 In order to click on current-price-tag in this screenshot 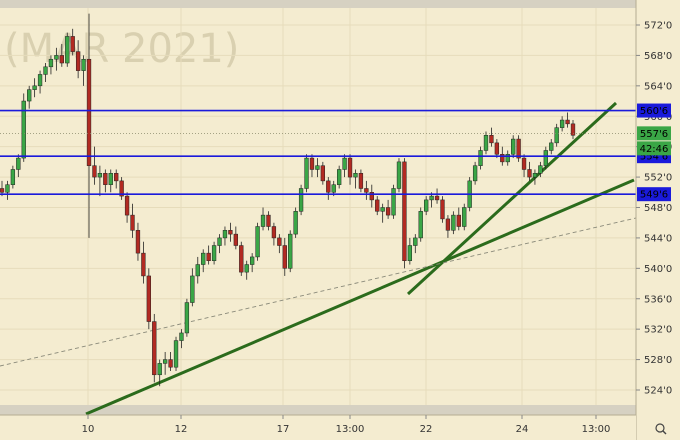, I will do `click(654, 133)`.